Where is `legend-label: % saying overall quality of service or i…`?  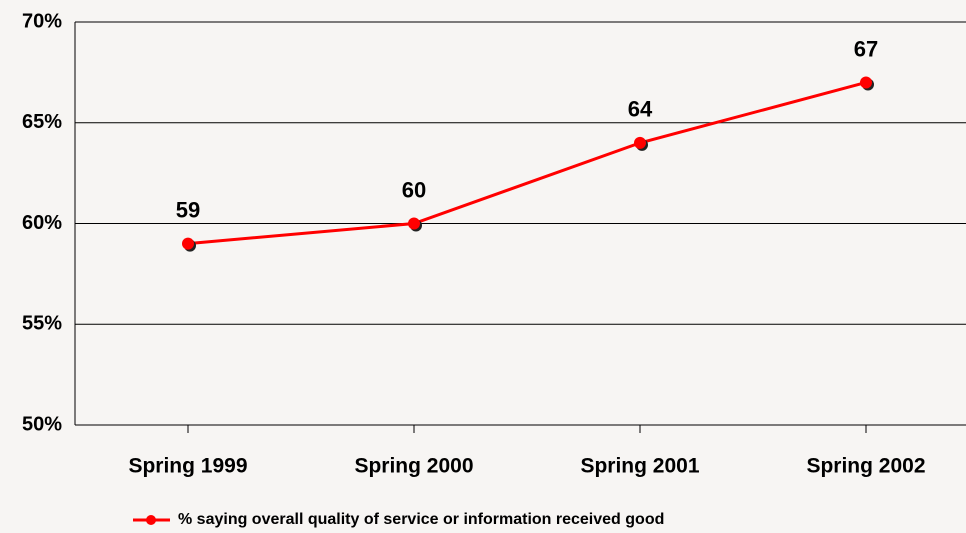 legend-label: % saying overall quality of service or i… is located at coordinates (421, 519).